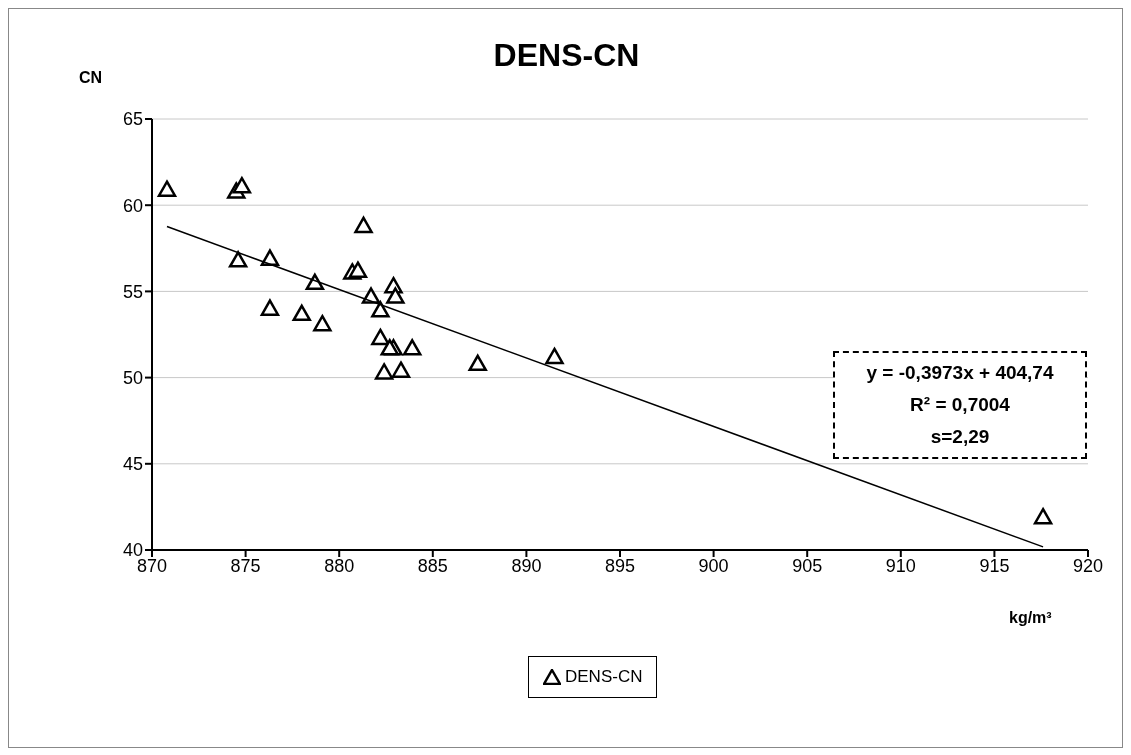 The width and height of the screenshot is (1131, 755). What do you see at coordinates (960, 373) in the screenshot?
I see `annotation: y = -0,3973x + 404,74` at bounding box center [960, 373].